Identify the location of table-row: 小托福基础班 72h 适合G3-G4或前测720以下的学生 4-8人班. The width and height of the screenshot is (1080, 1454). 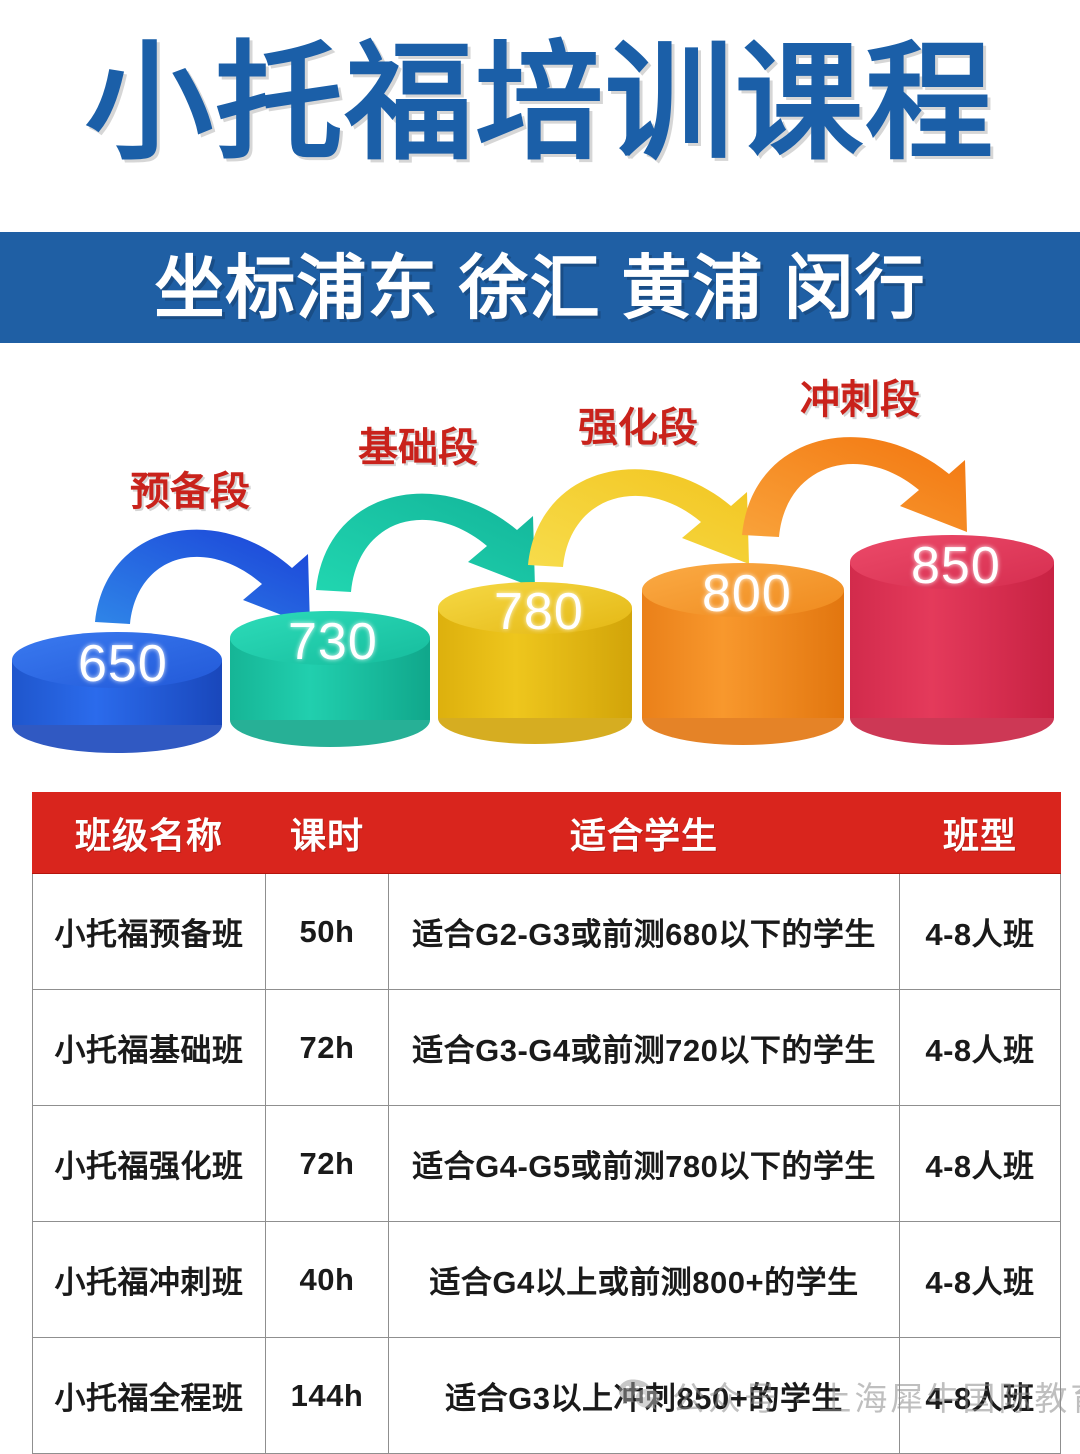
(546, 1047).